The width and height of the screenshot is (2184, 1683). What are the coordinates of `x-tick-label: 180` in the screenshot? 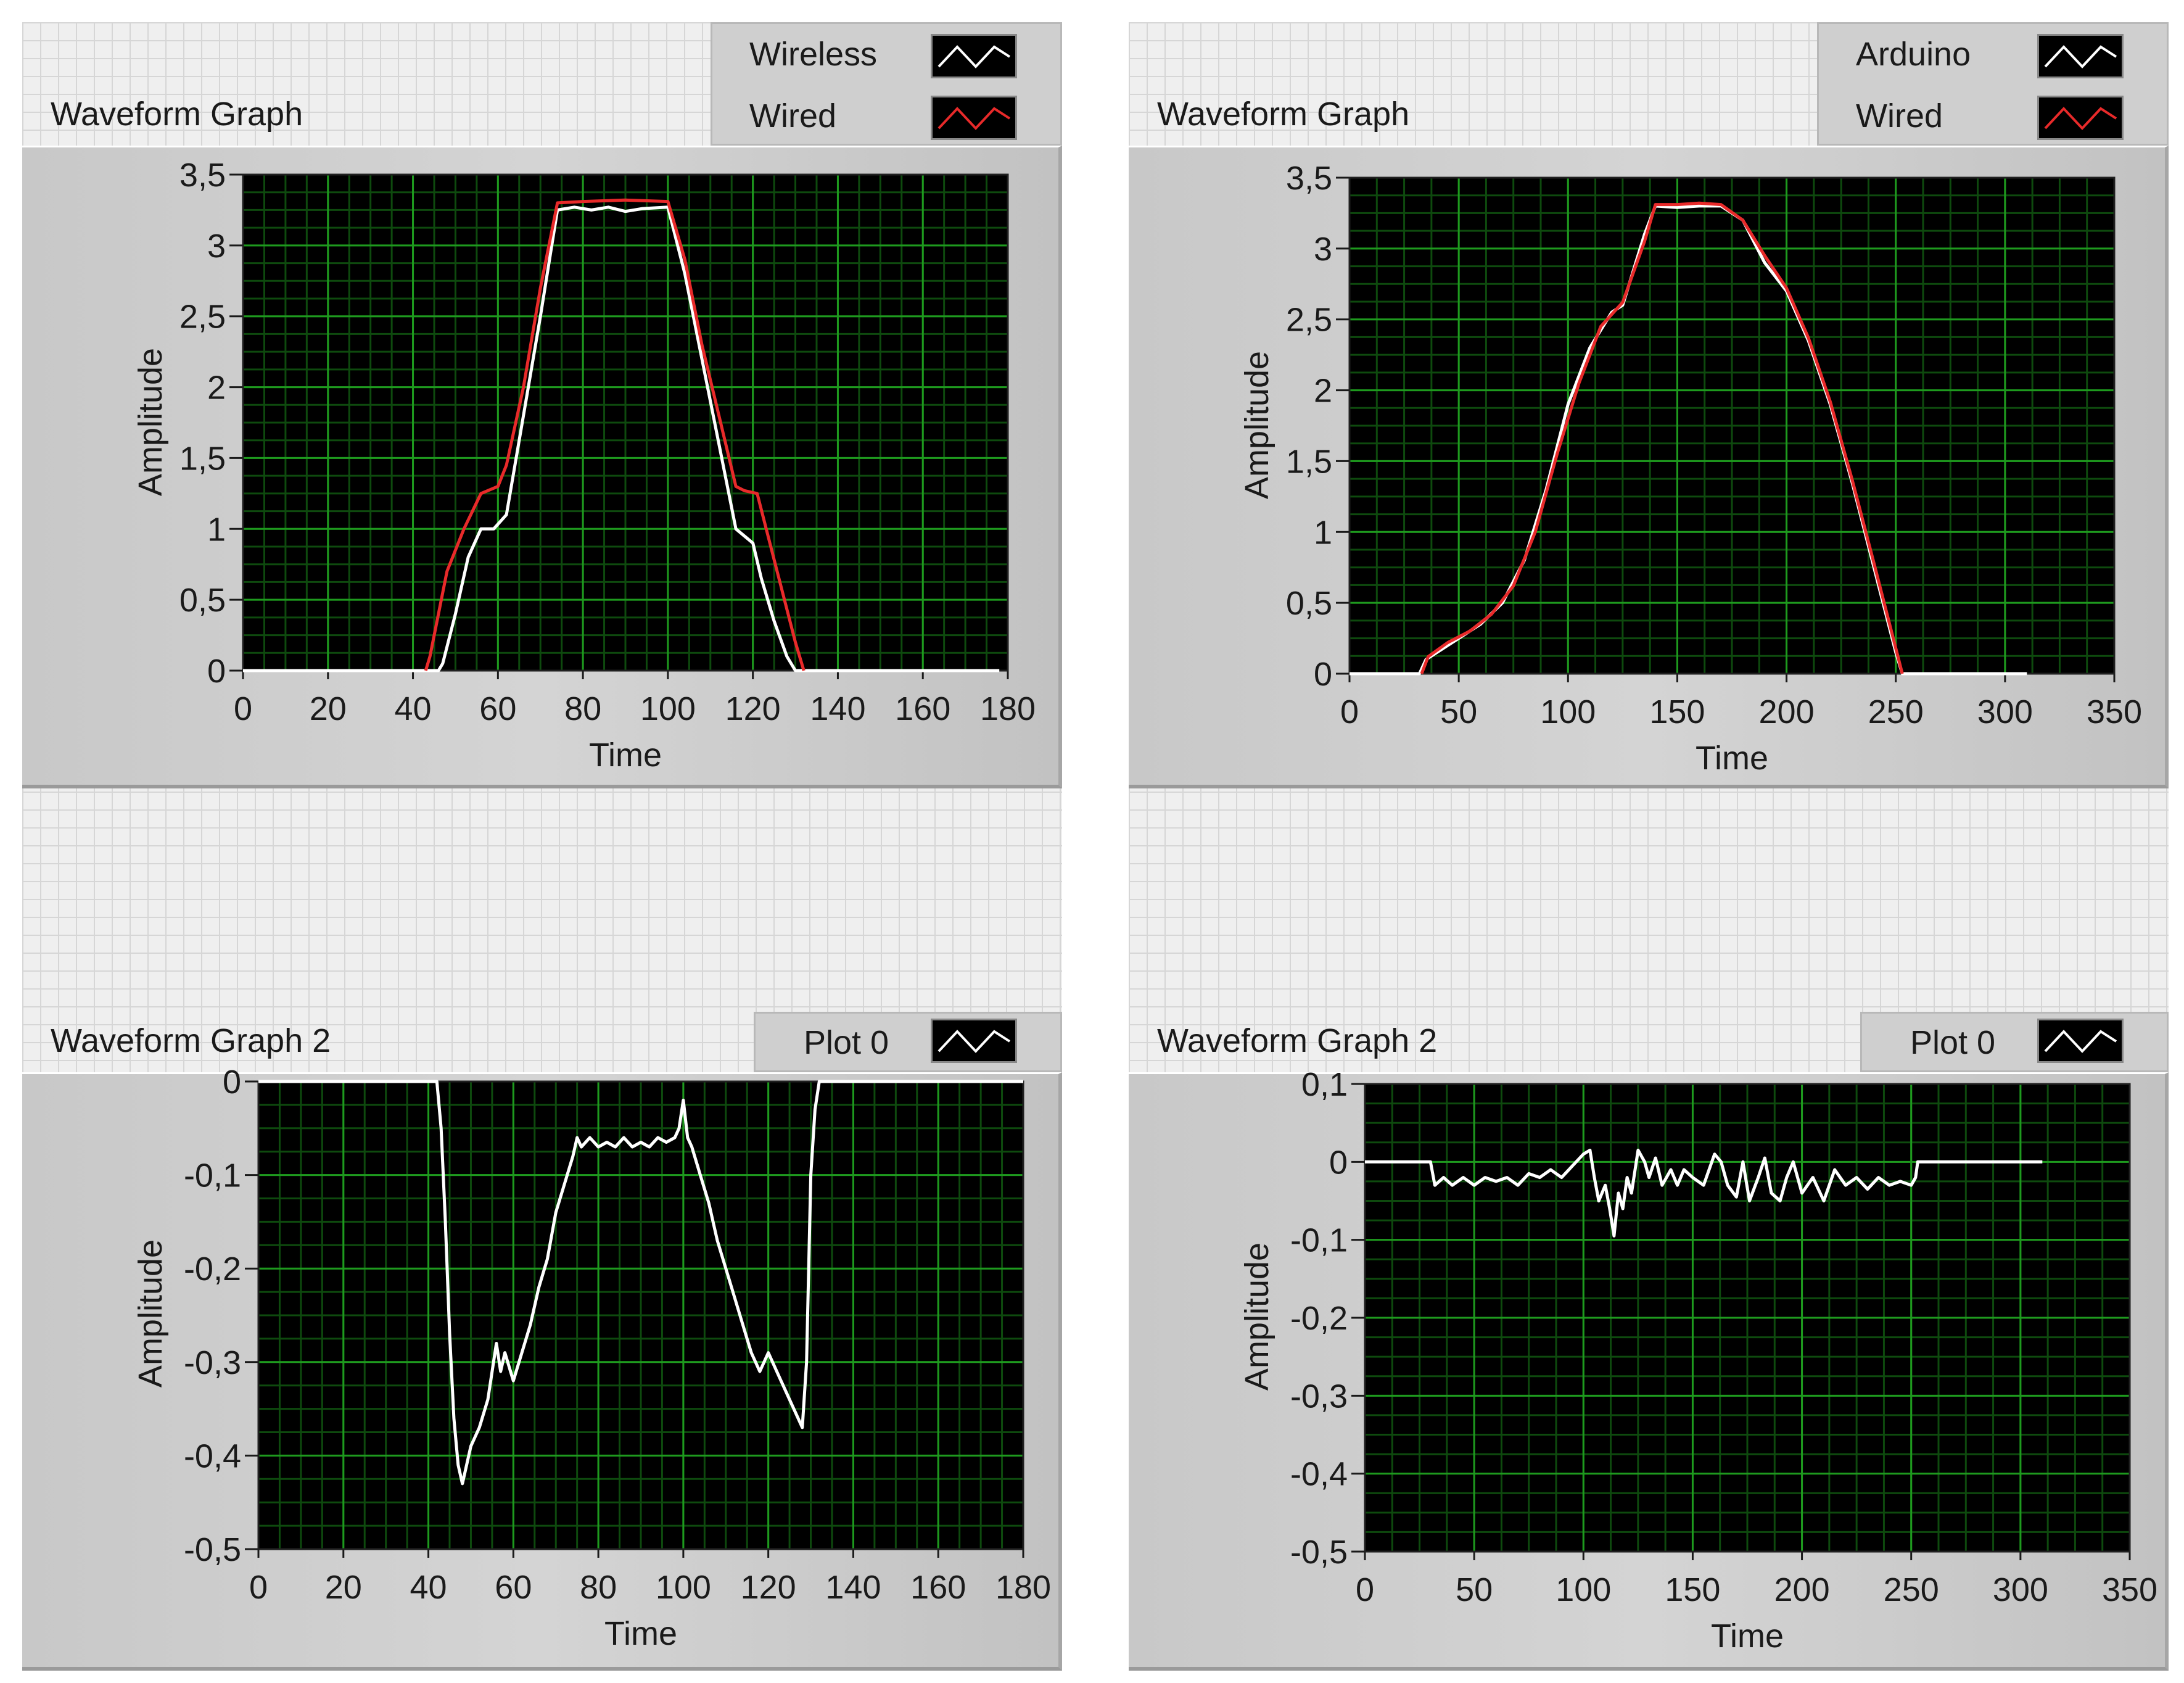 It's located at (1023, 1587).